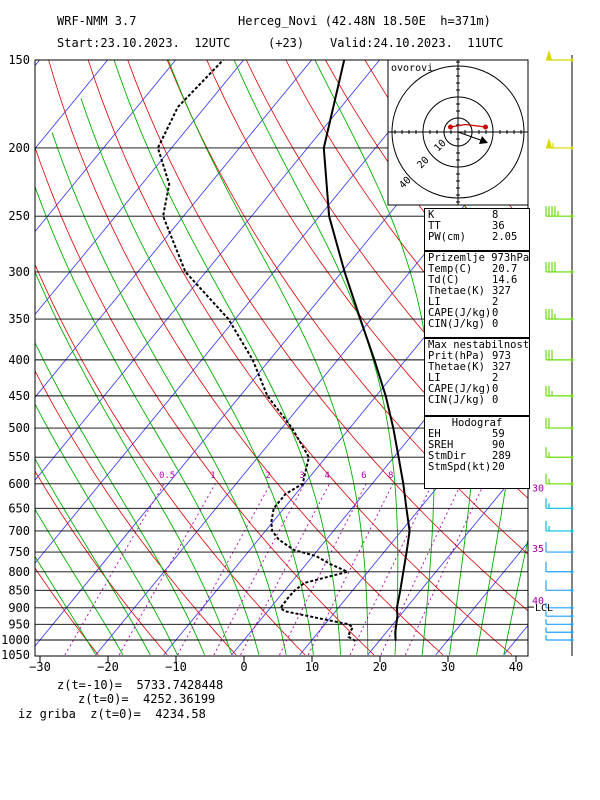  Describe the element at coordinates (19, 457) in the screenshot. I see `pressure-tick-label: 550` at that location.